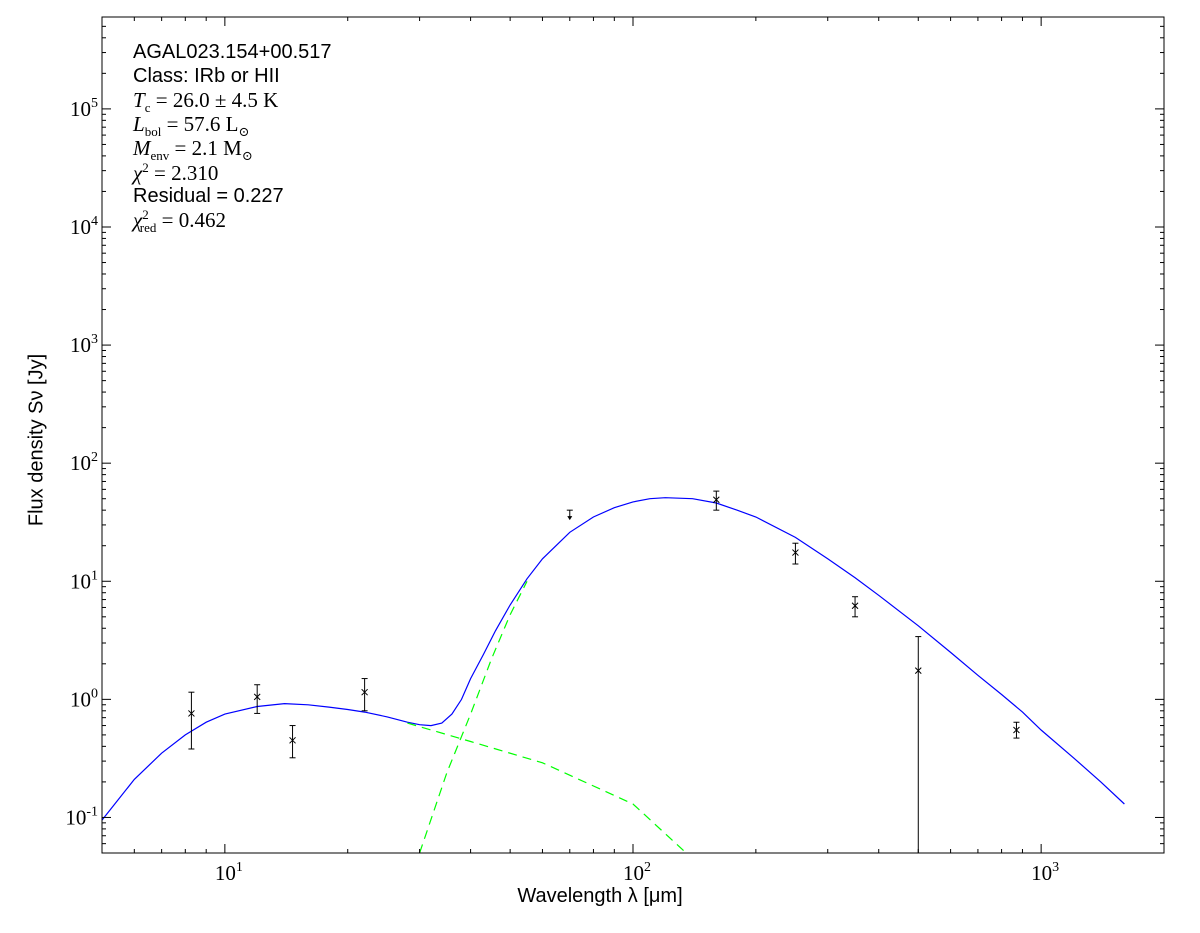  I want to click on x-tick-label: 10¹, so click(229, 872).